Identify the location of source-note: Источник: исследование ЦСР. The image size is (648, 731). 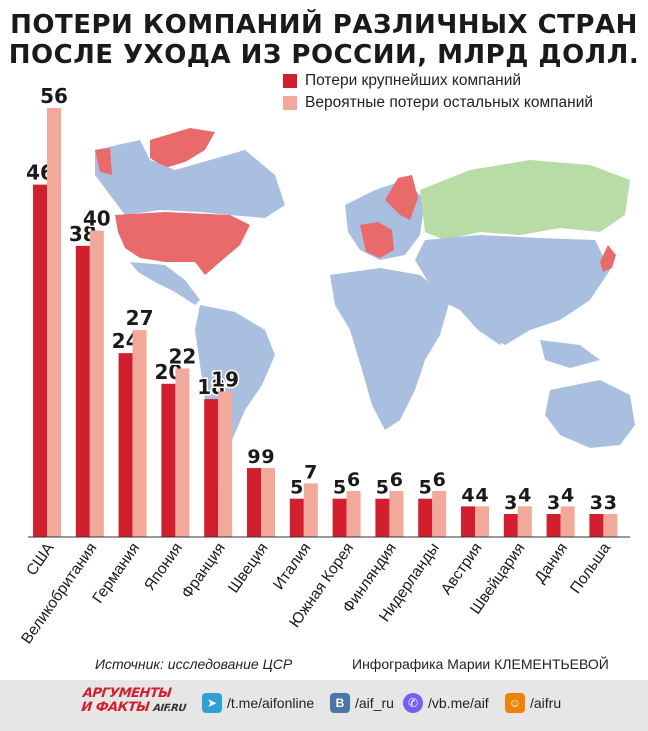
(194, 664).